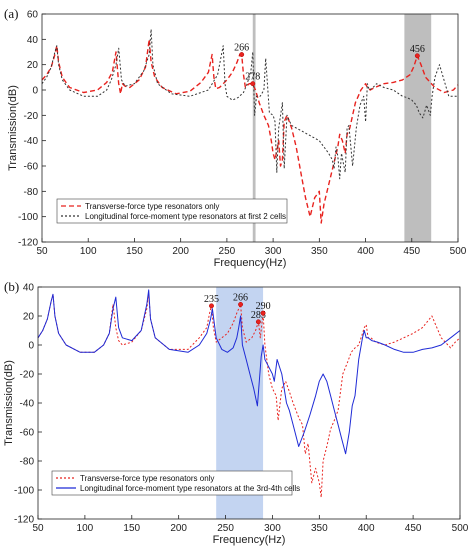 This screenshot has width=474, height=550. What do you see at coordinates (11, 13) in the screenshot?
I see `panel-label: (a)` at bounding box center [11, 13].